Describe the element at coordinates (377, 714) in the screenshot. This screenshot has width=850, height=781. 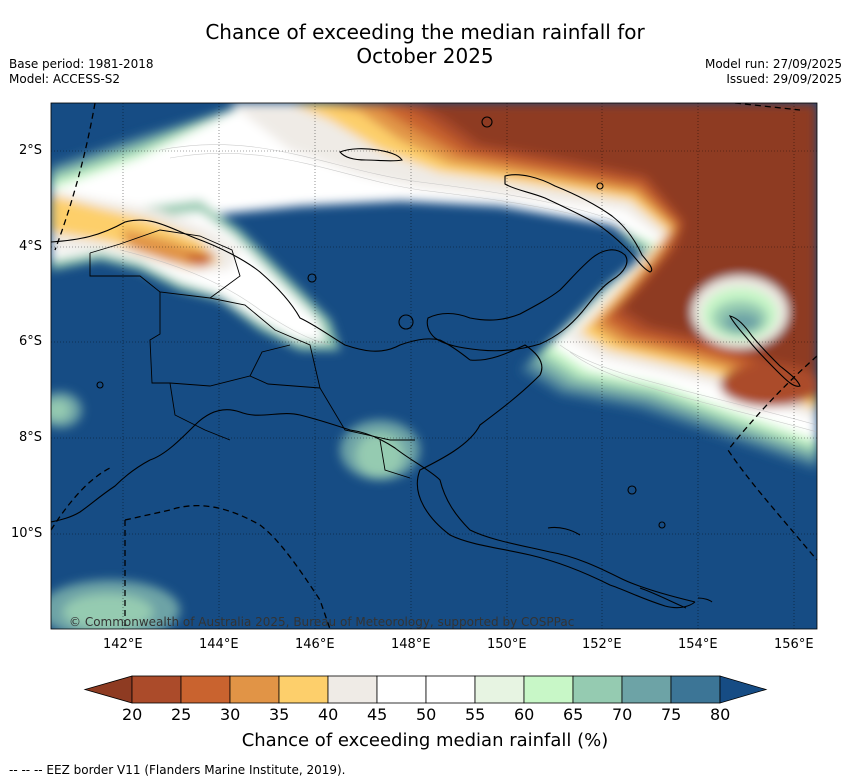
I see `colorbar-tick-label: 45` at that location.